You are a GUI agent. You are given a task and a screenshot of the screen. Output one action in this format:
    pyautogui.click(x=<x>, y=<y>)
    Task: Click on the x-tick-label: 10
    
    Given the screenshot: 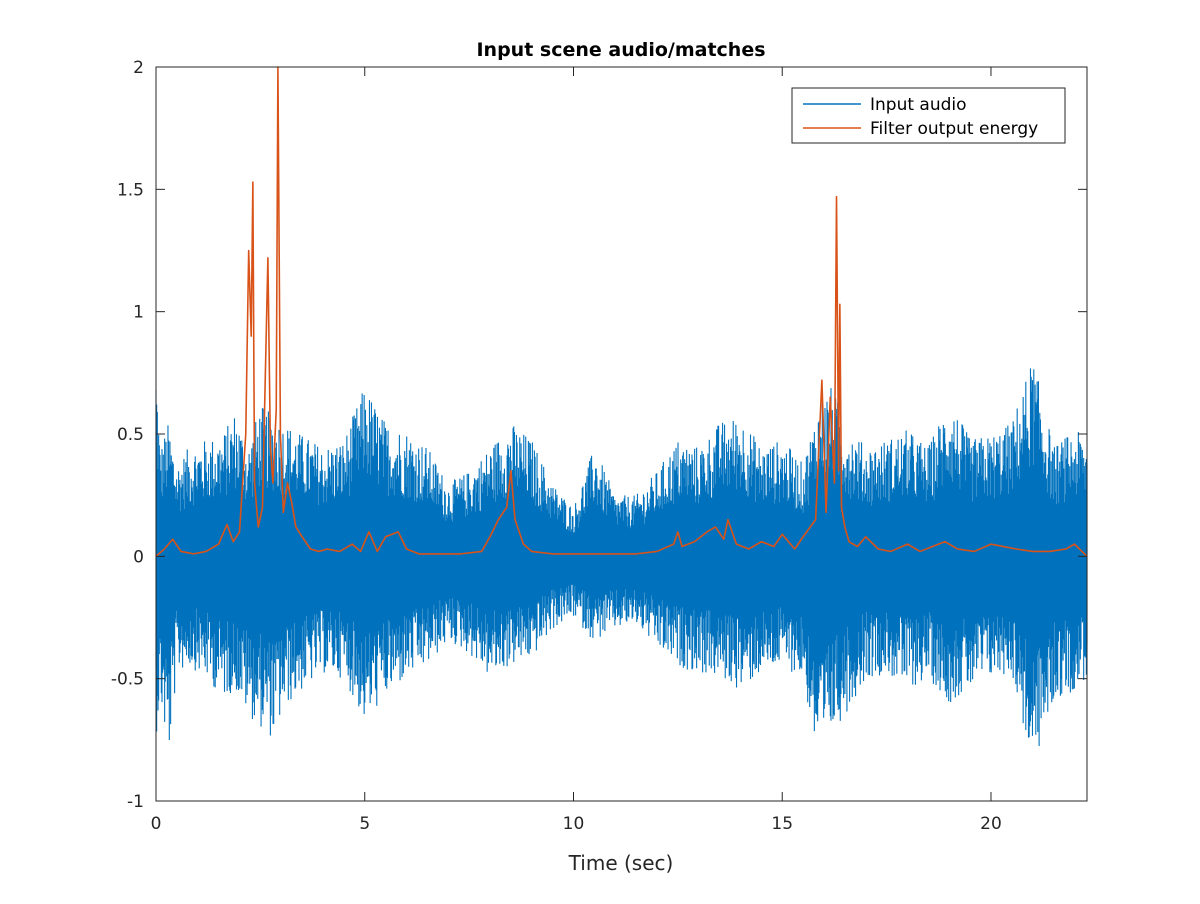 What is the action you would take?
    pyautogui.click(x=574, y=824)
    